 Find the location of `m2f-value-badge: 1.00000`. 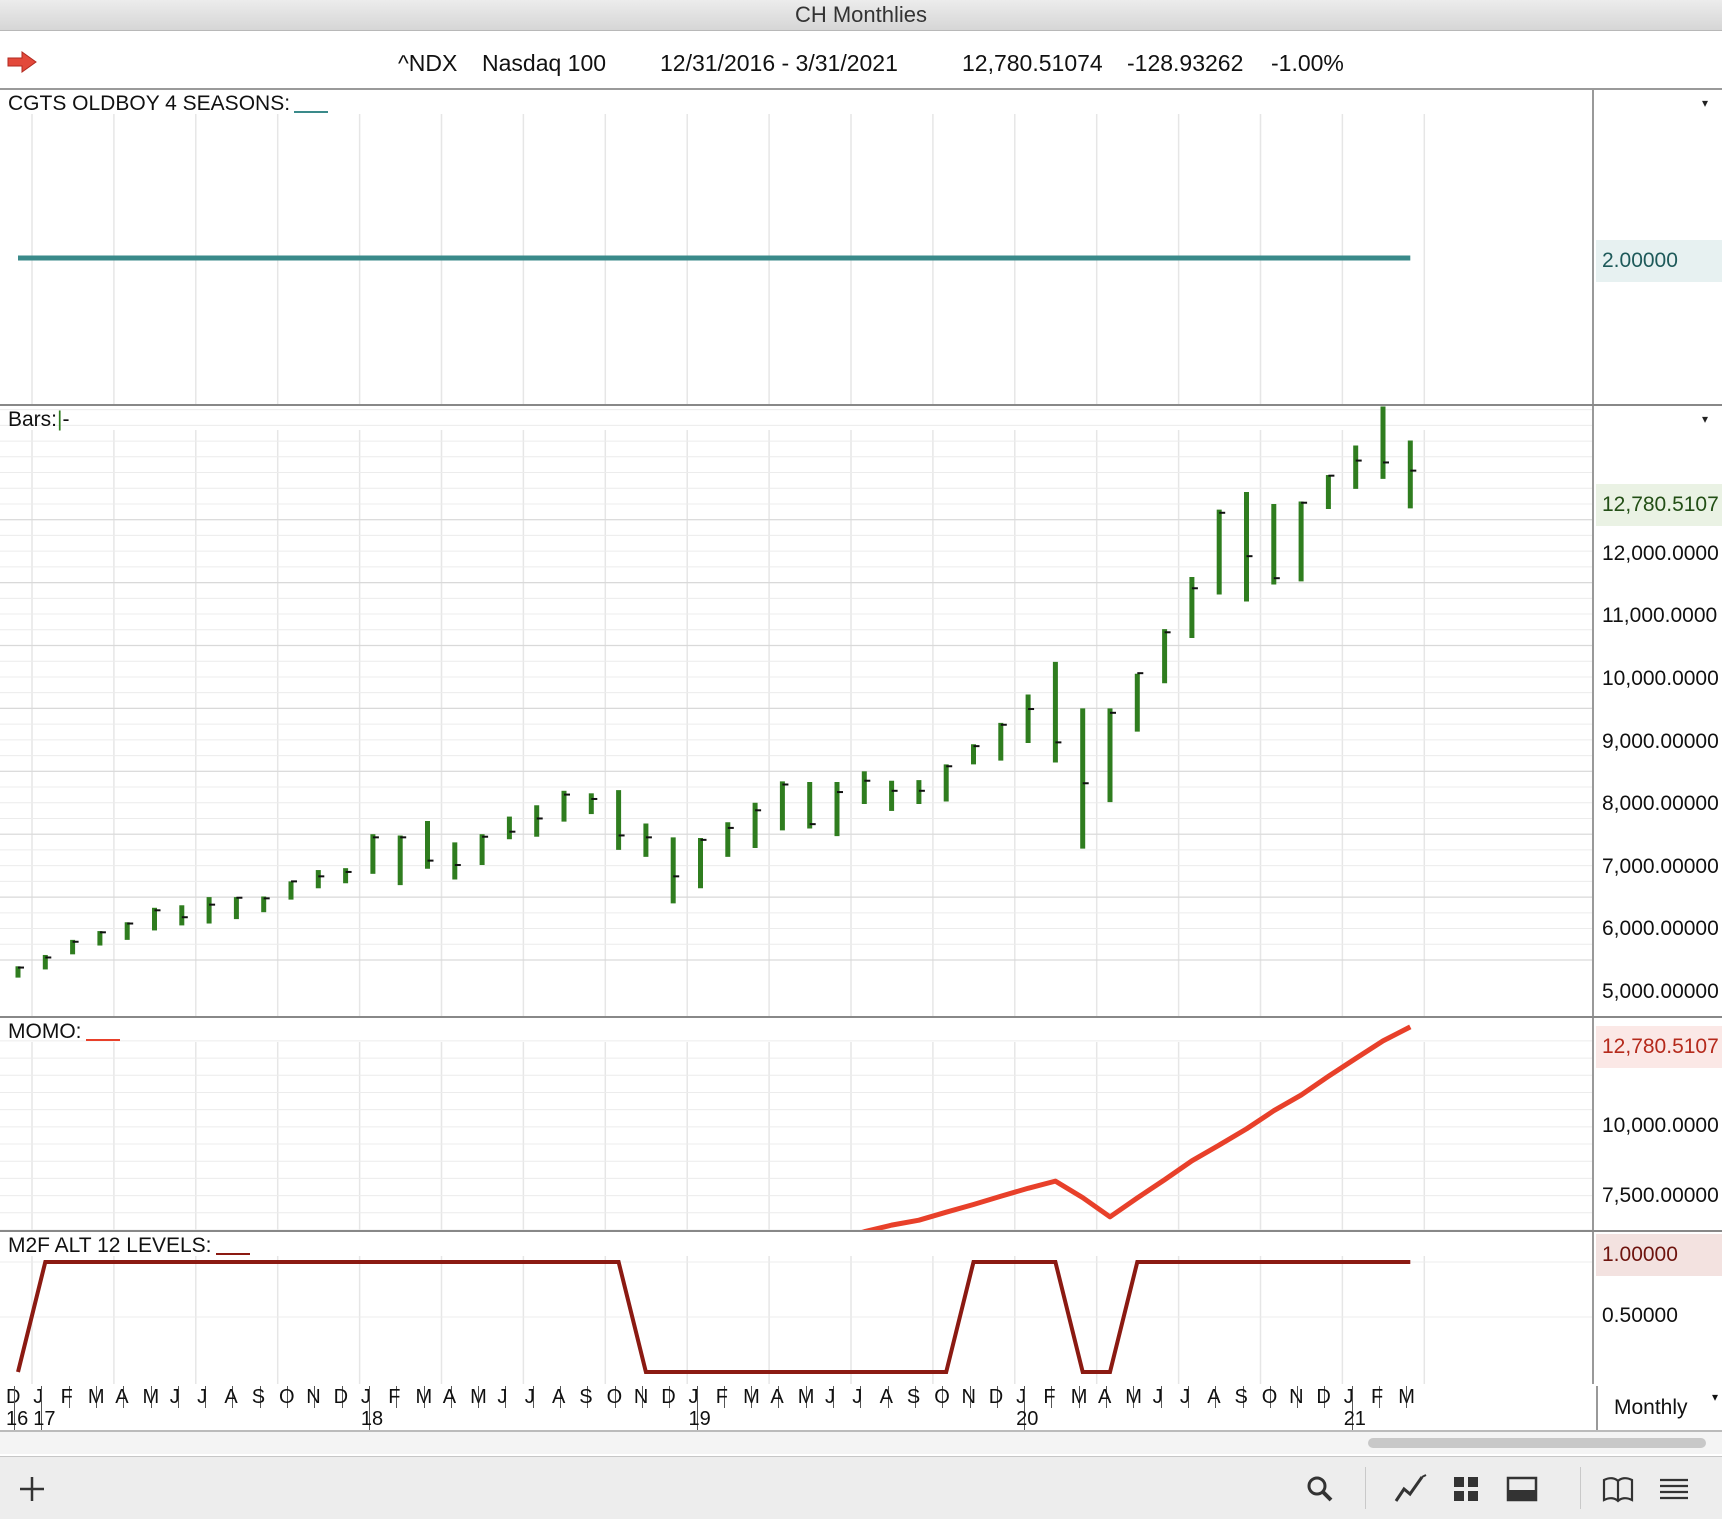

m2f-value-badge: 1.00000 is located at coordinates (1659, 1255).